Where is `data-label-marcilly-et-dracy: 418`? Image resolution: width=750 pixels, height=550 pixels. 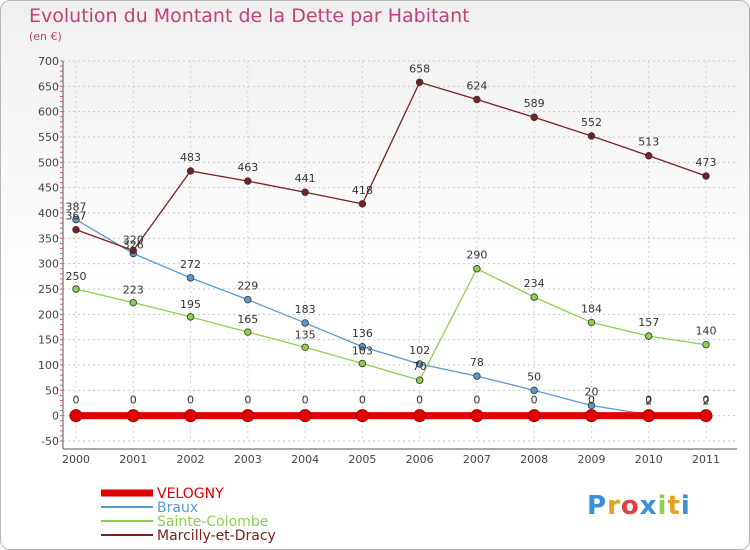
data-label-marcilly-et-dracy: 418 is located at coordinates (362, 190).